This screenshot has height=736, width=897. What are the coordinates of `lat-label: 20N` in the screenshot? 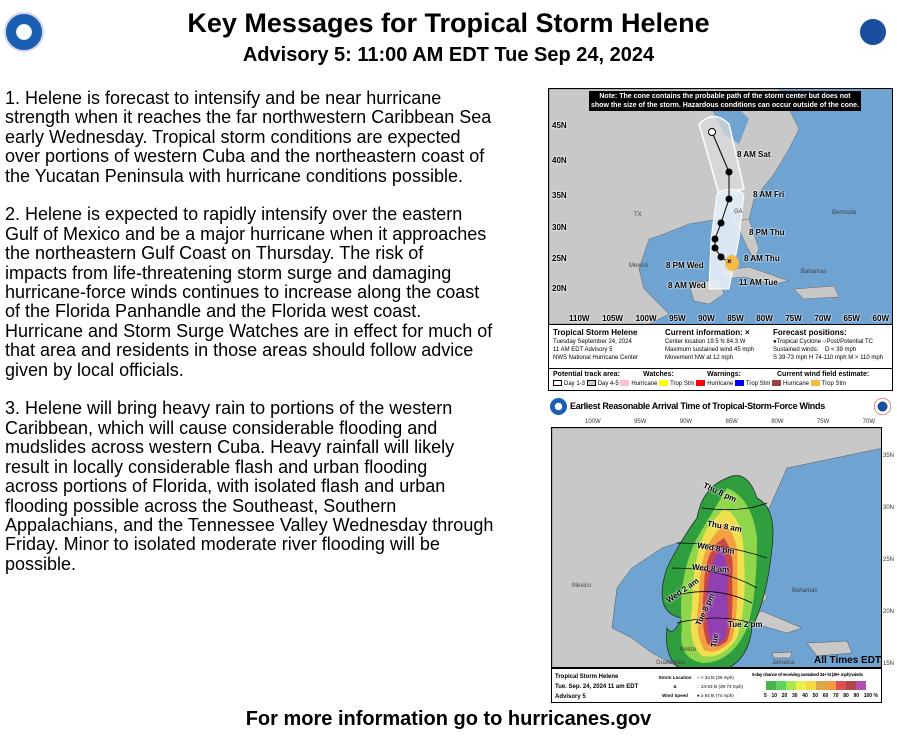 It's located at (889, 612).